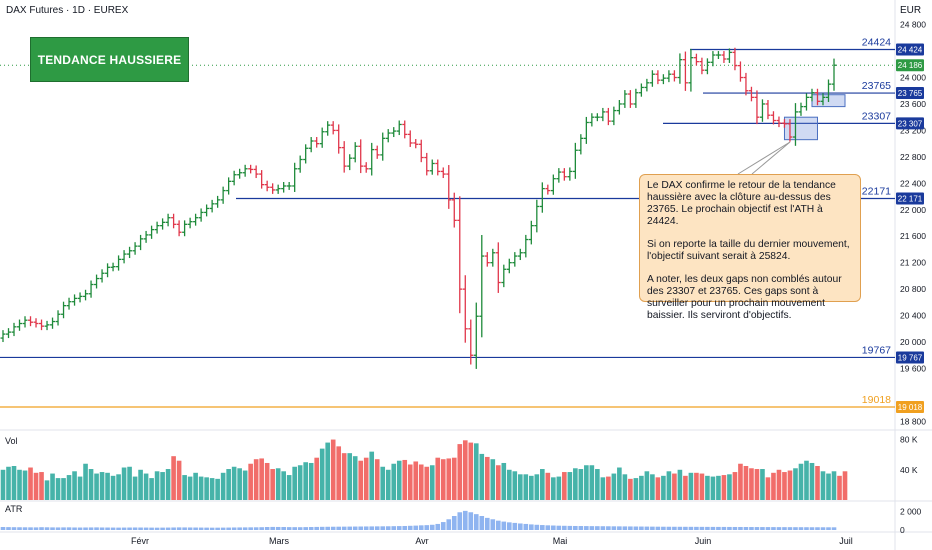 Image resolution: width=932 pixels, height=550 pixels. I want to click on last-price-tag, so click(910, 65).